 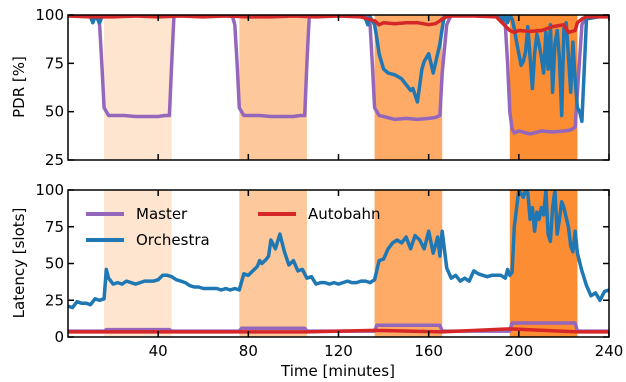 I want to click on legend-label-orchestra: Orchestra, so click(x=173, y=240).